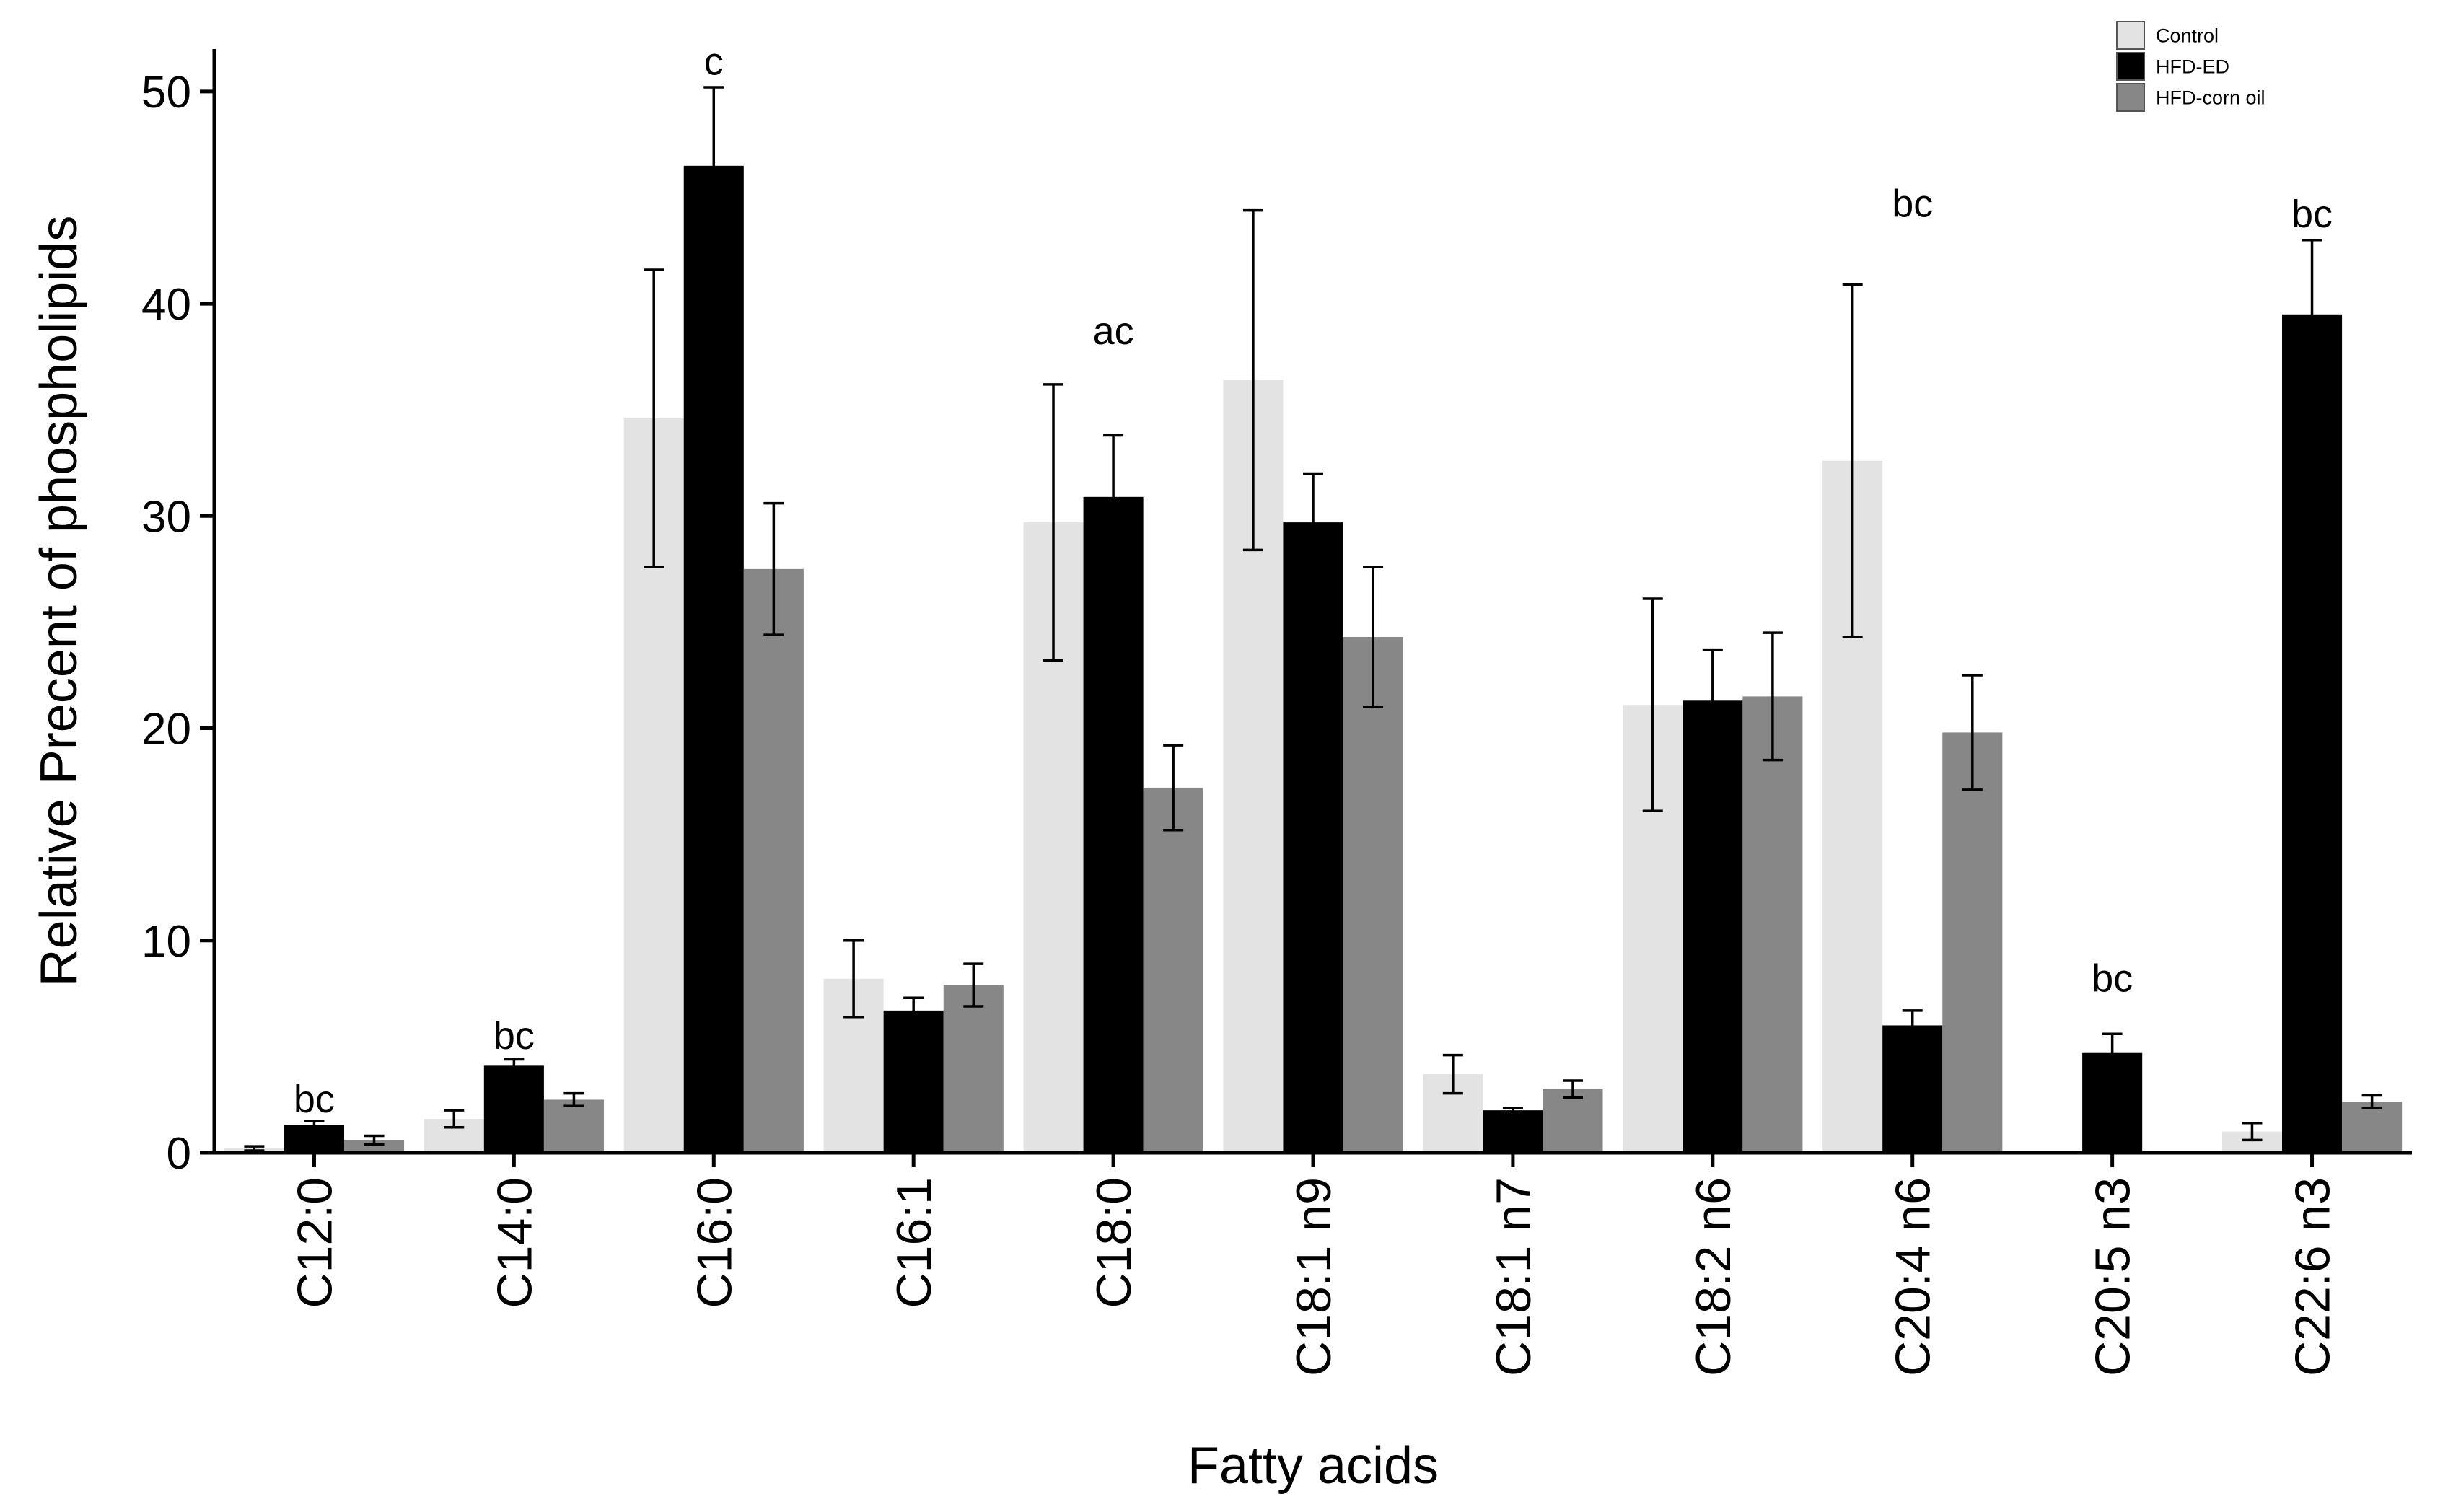  I want to click on x-category-label: C20:5 n3, so click(2113, 1277).